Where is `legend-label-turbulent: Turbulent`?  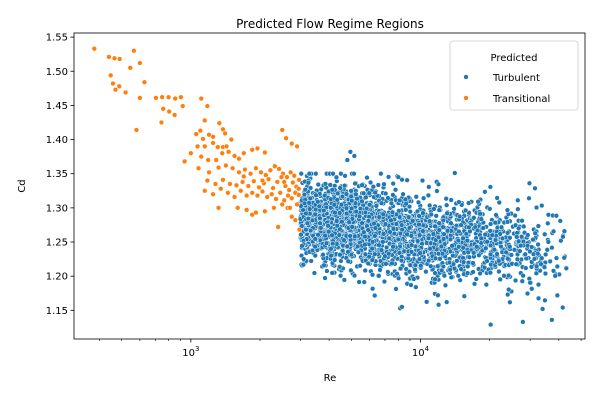
legend-label-turbulent: Turbulent is located at coordinates (516, 78).